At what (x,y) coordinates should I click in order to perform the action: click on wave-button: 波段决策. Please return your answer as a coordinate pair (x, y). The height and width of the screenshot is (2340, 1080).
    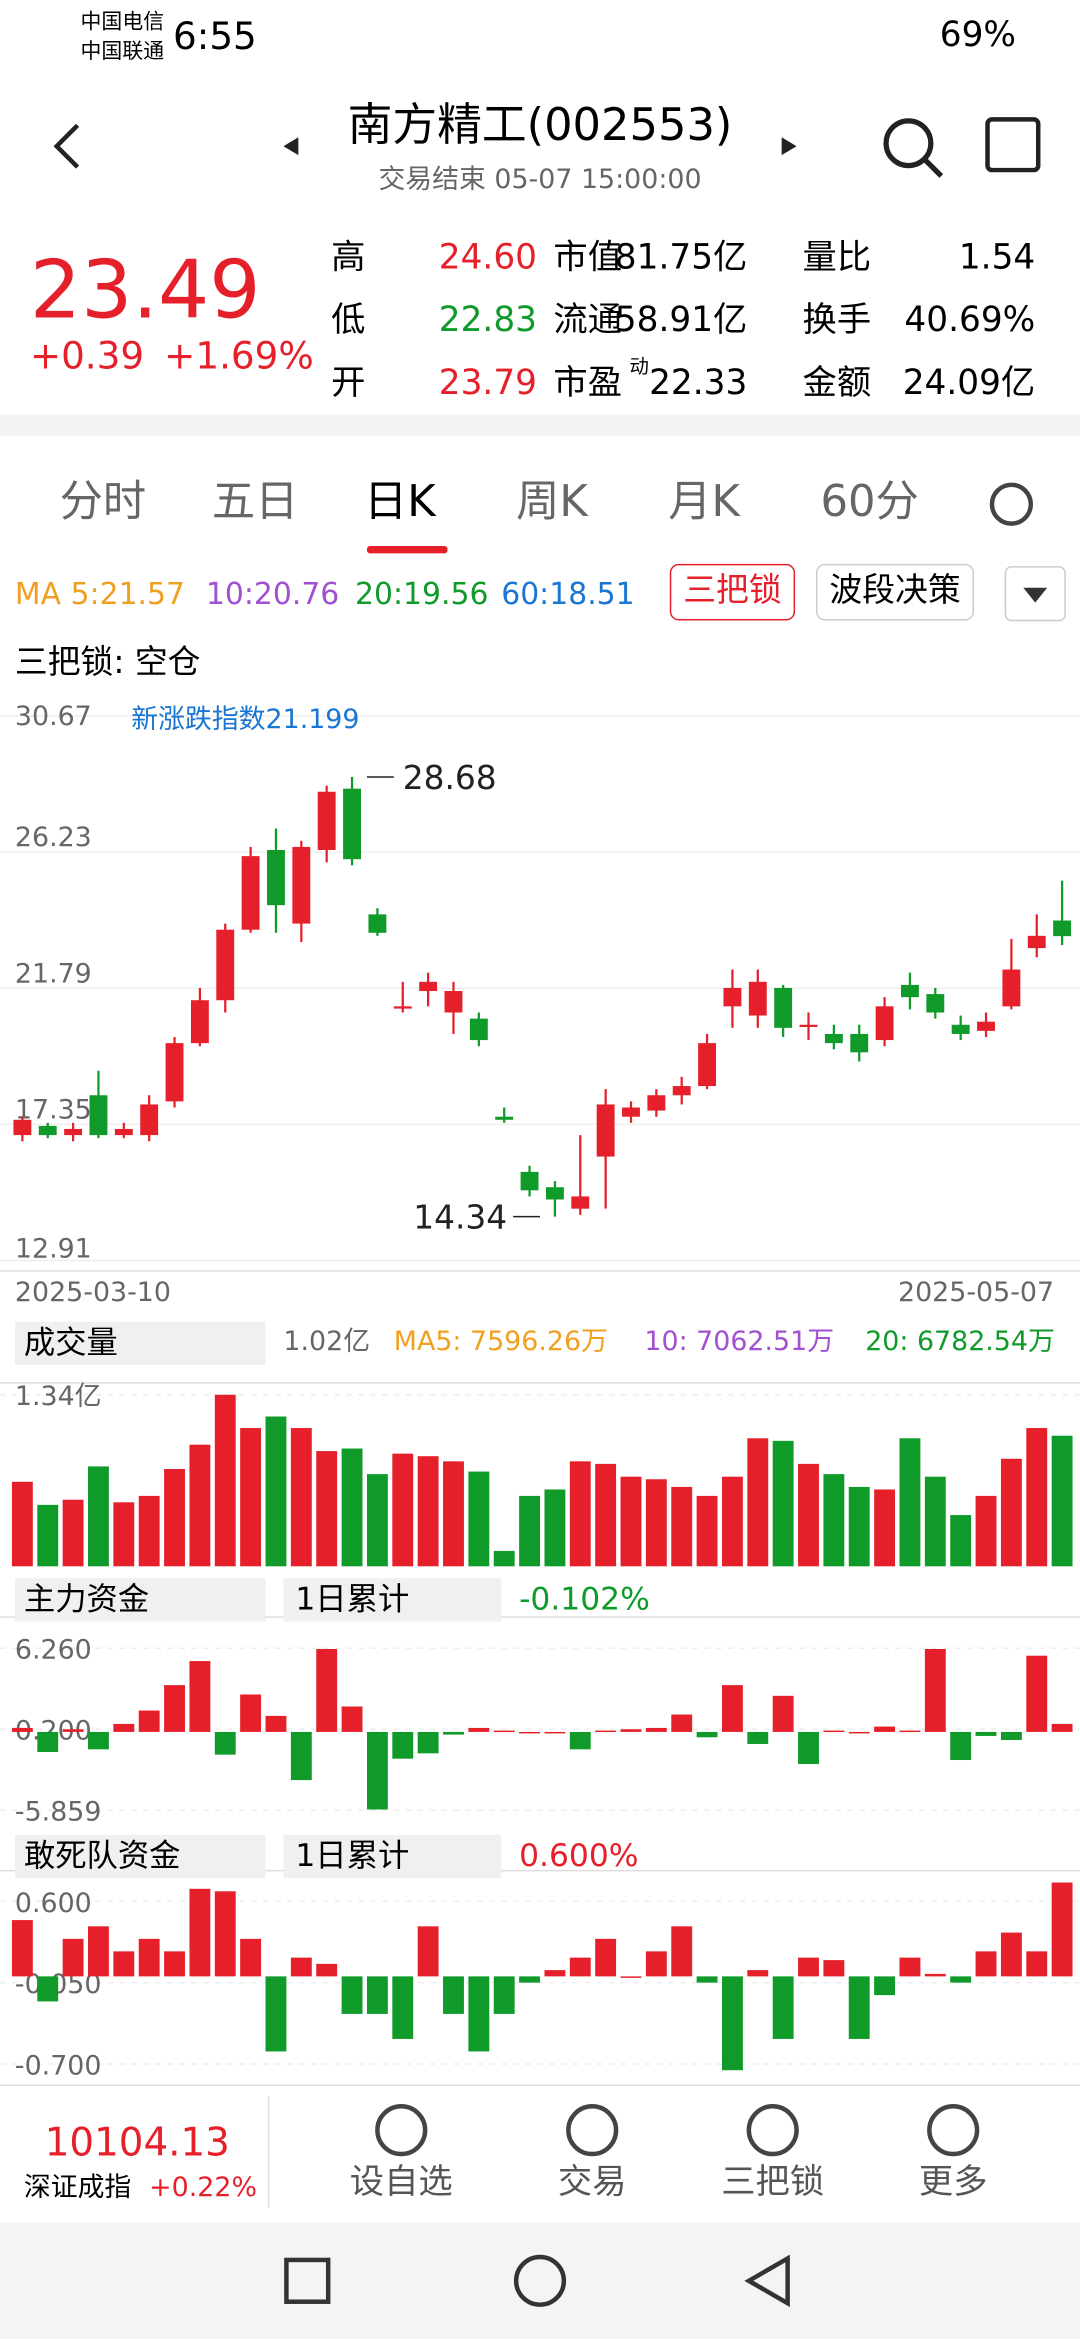
    Looking at the image, I should click on (895, 592).